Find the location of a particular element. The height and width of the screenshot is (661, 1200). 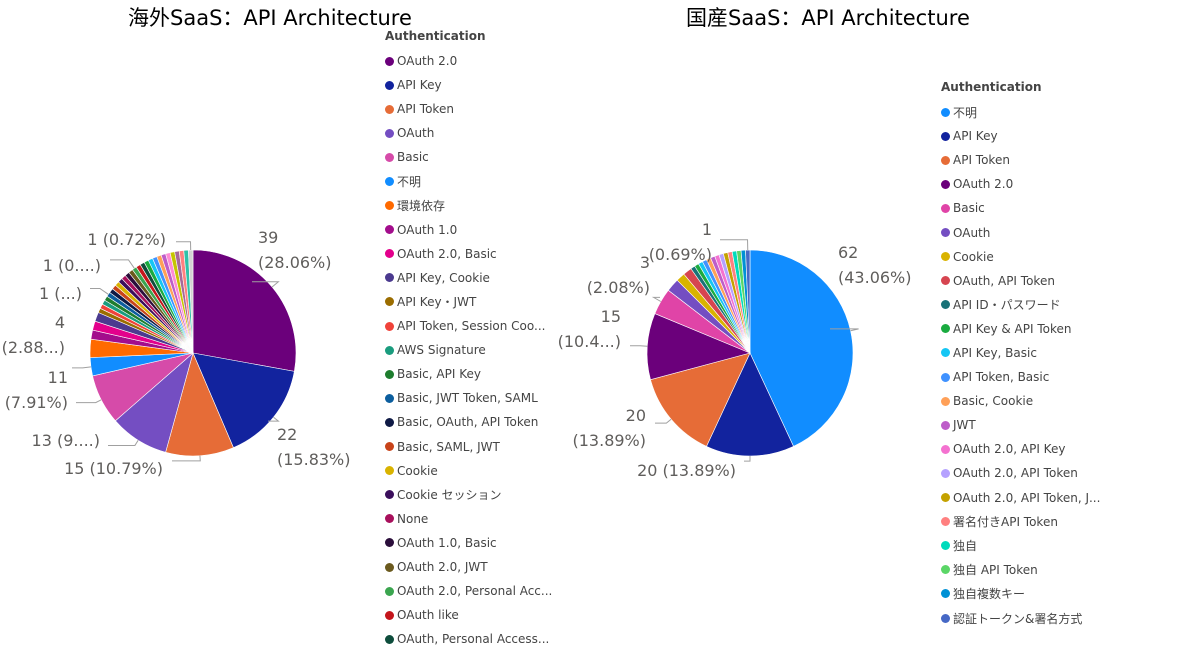

legend-item: 認証トークン&署名方式 is located at coordinates (1020, 618).